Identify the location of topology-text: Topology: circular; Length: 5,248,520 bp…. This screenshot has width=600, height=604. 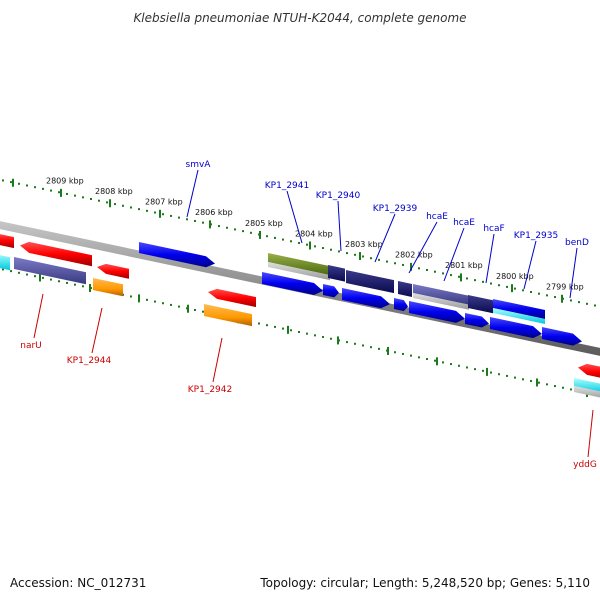
(424, 583).